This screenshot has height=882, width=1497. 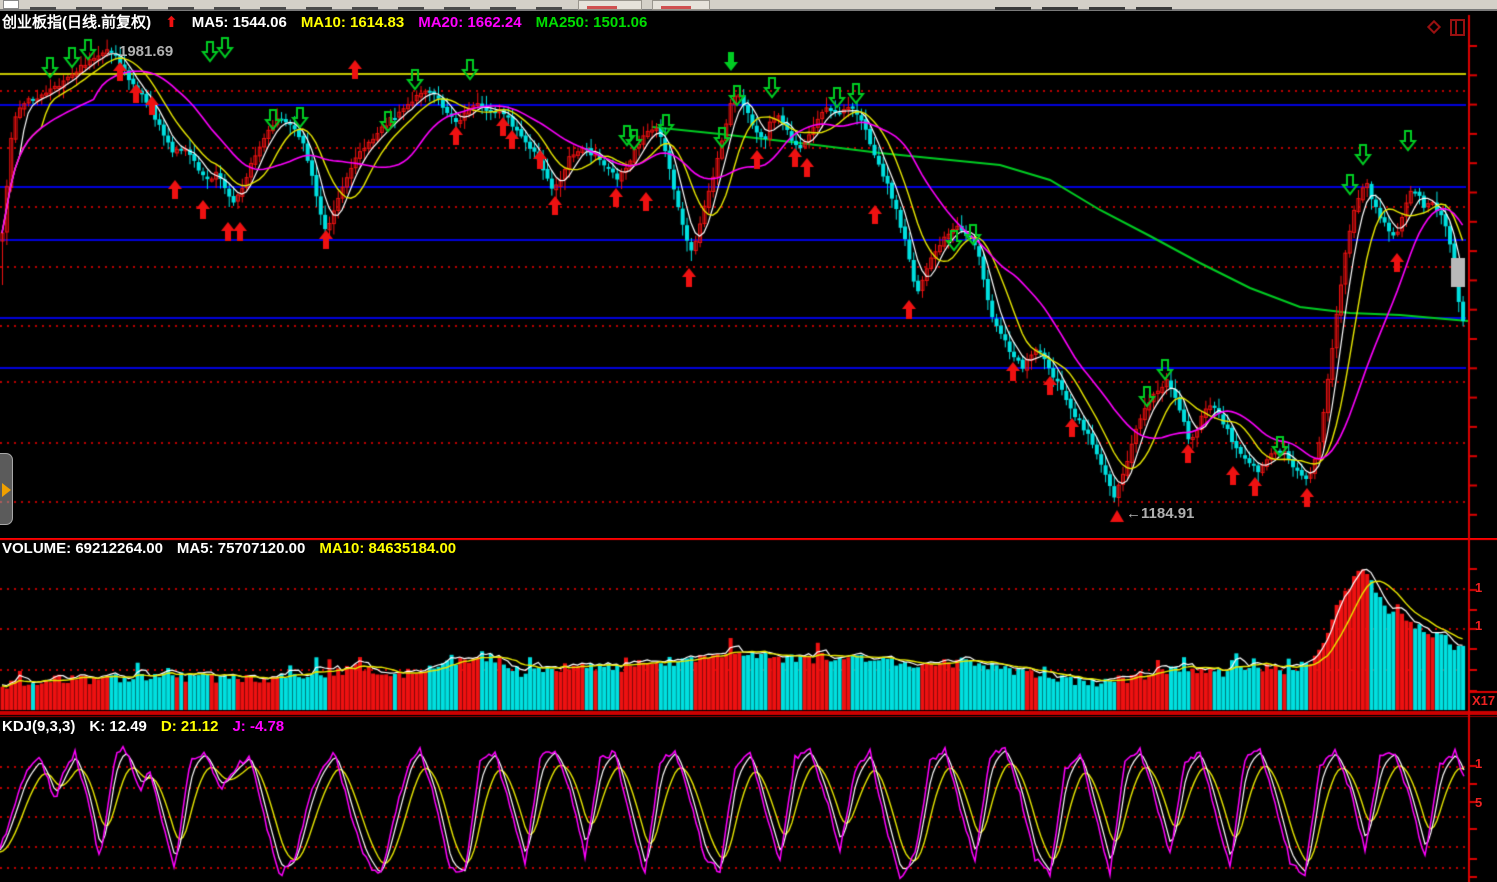 I want to click on volume-ma5-label: MA5: 75707120.00, so click(x=241, y=548).